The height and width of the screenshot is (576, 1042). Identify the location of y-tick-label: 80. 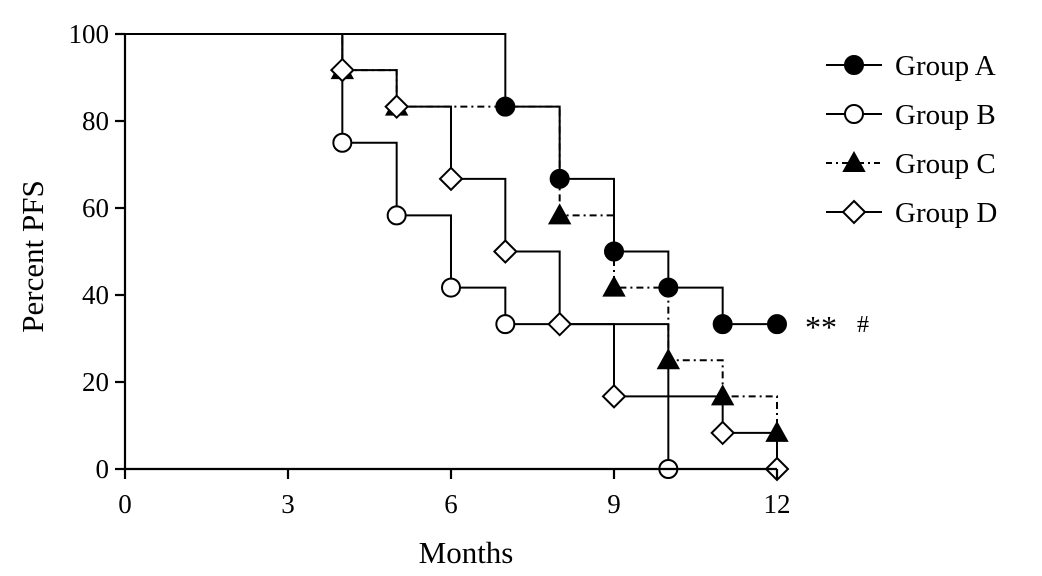
(95, 121).